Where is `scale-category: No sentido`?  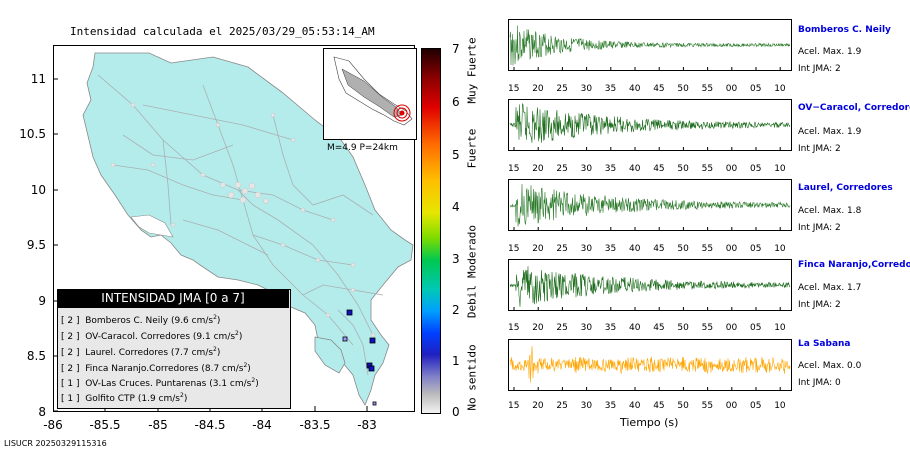
scale-category: No sentido is located at coordinates (472, 377).